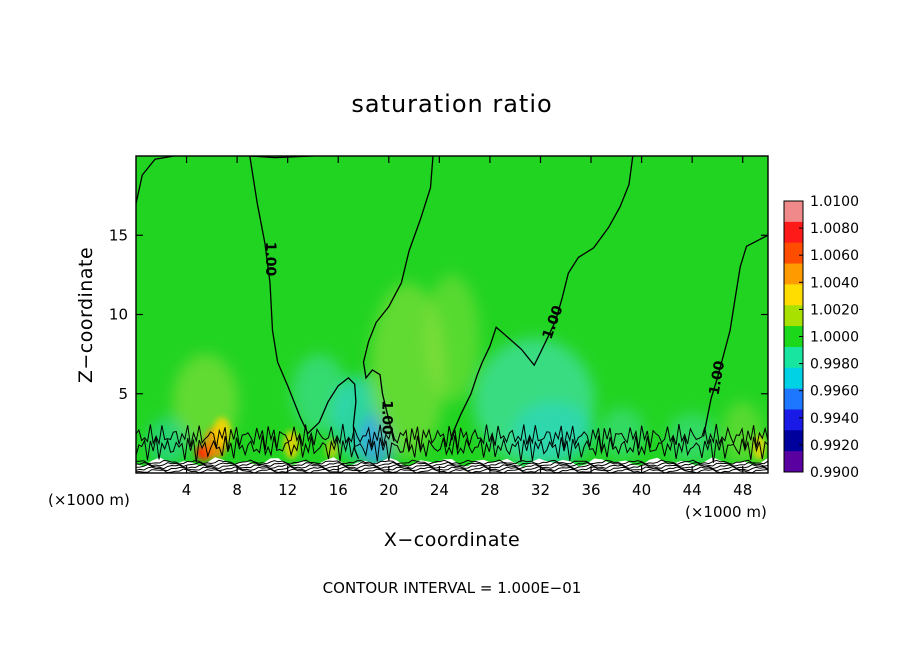  I want to click on chart-title: saturation ratio, so click(451, 104).